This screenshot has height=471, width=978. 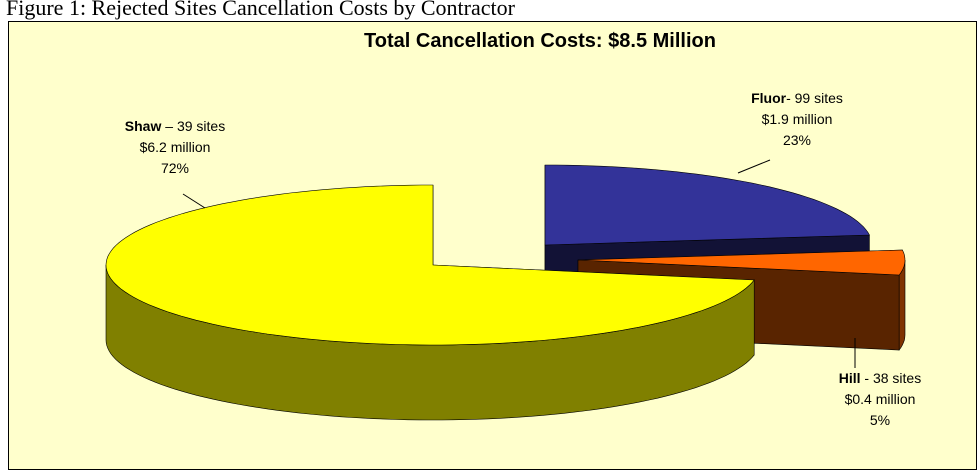 I want to click on category-name: Shaw, so click(x=143, y=126).